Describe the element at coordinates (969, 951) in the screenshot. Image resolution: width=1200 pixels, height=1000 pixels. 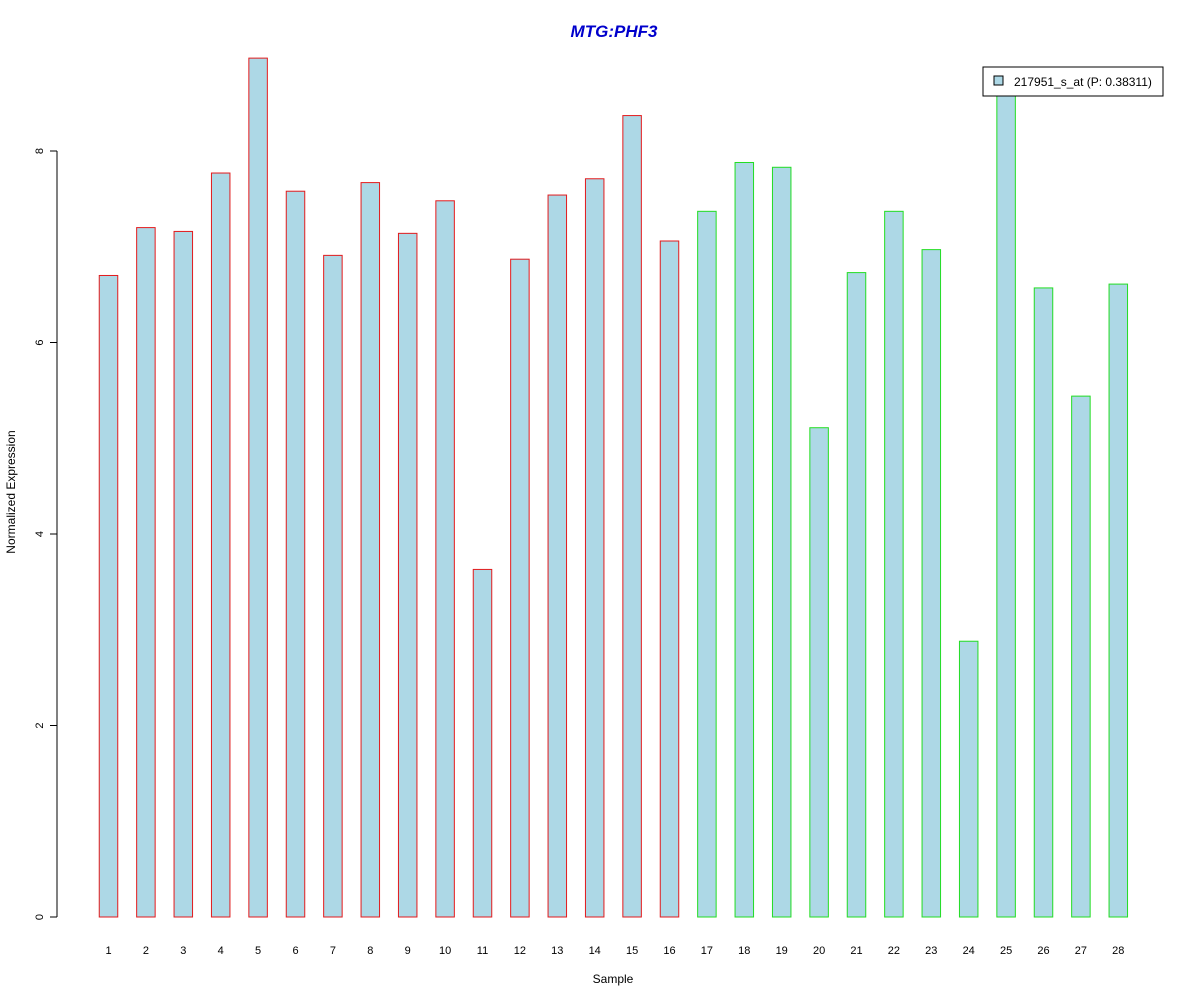
I see `x-tick-label: 24` at that location.